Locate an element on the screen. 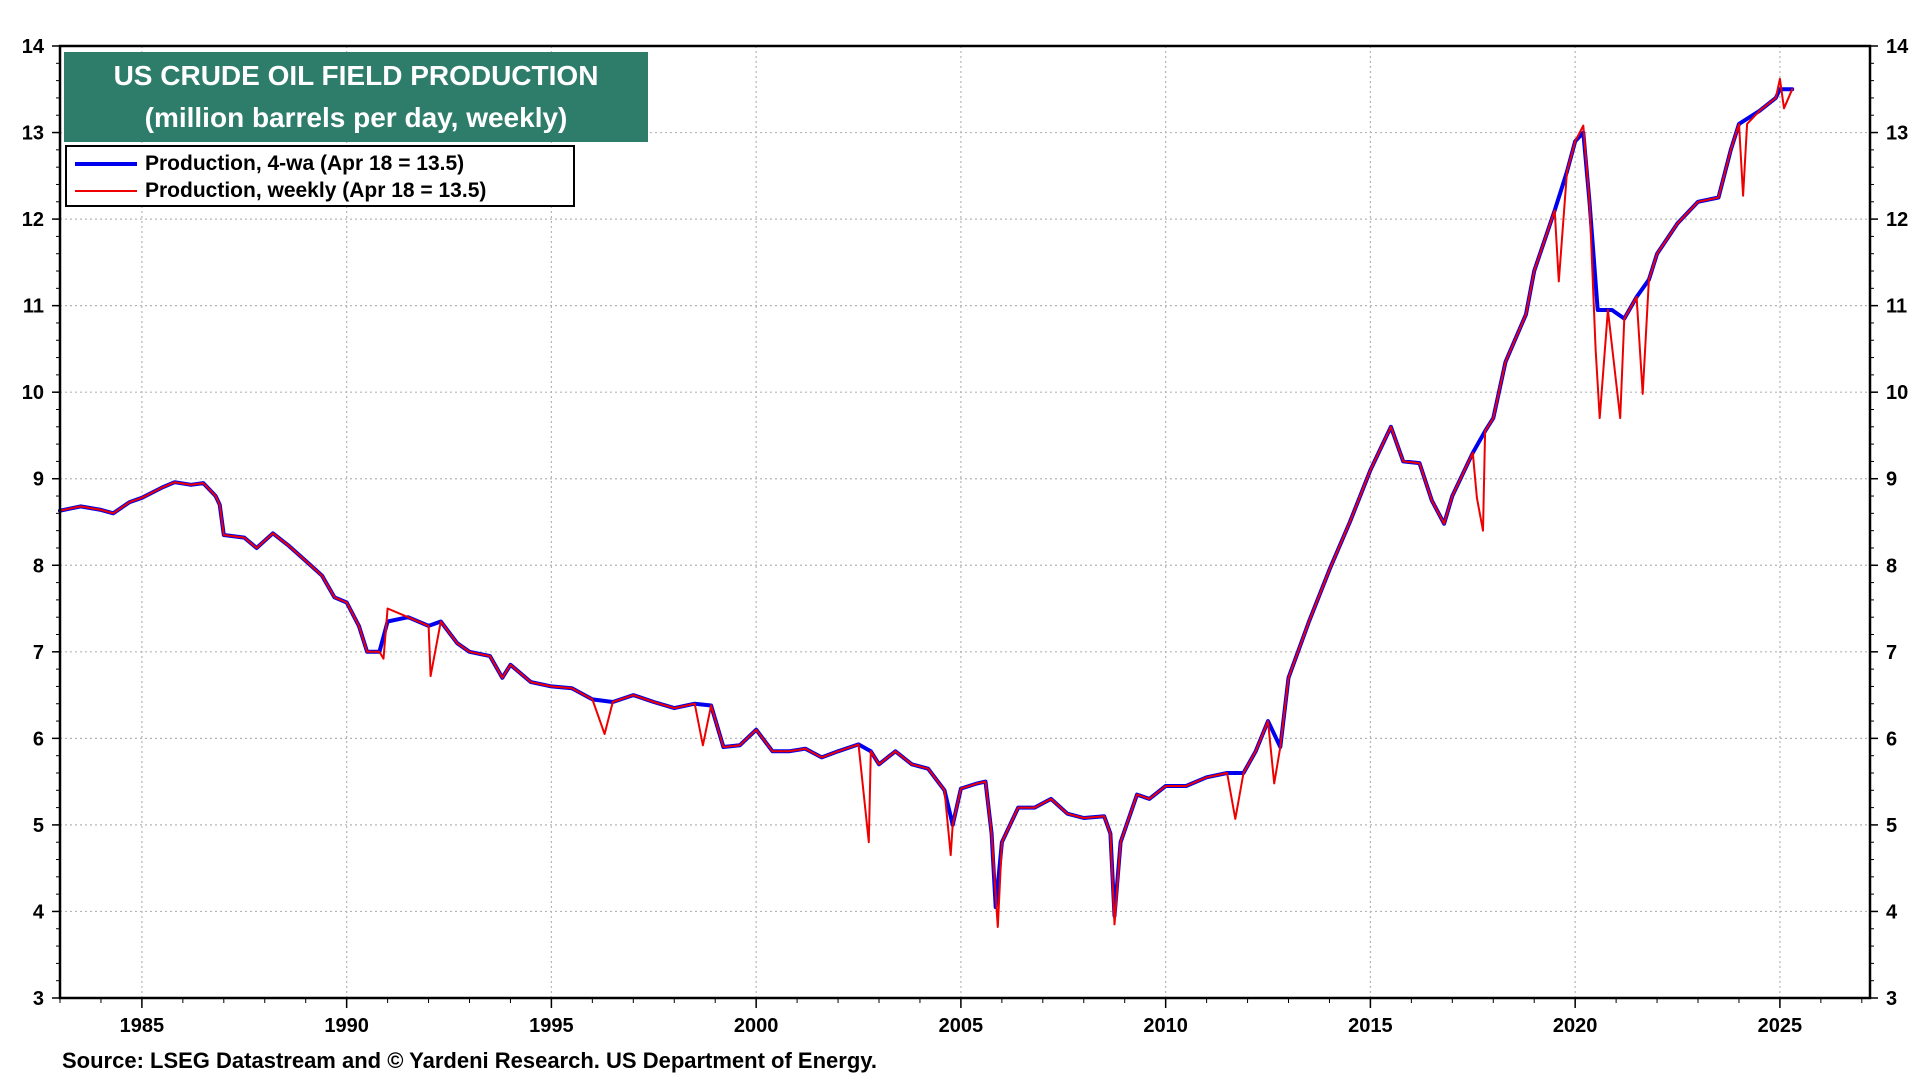 The image size is (1920, 1080). x-tick-label-2000: 2000 is located at coordinates (756, 1026).